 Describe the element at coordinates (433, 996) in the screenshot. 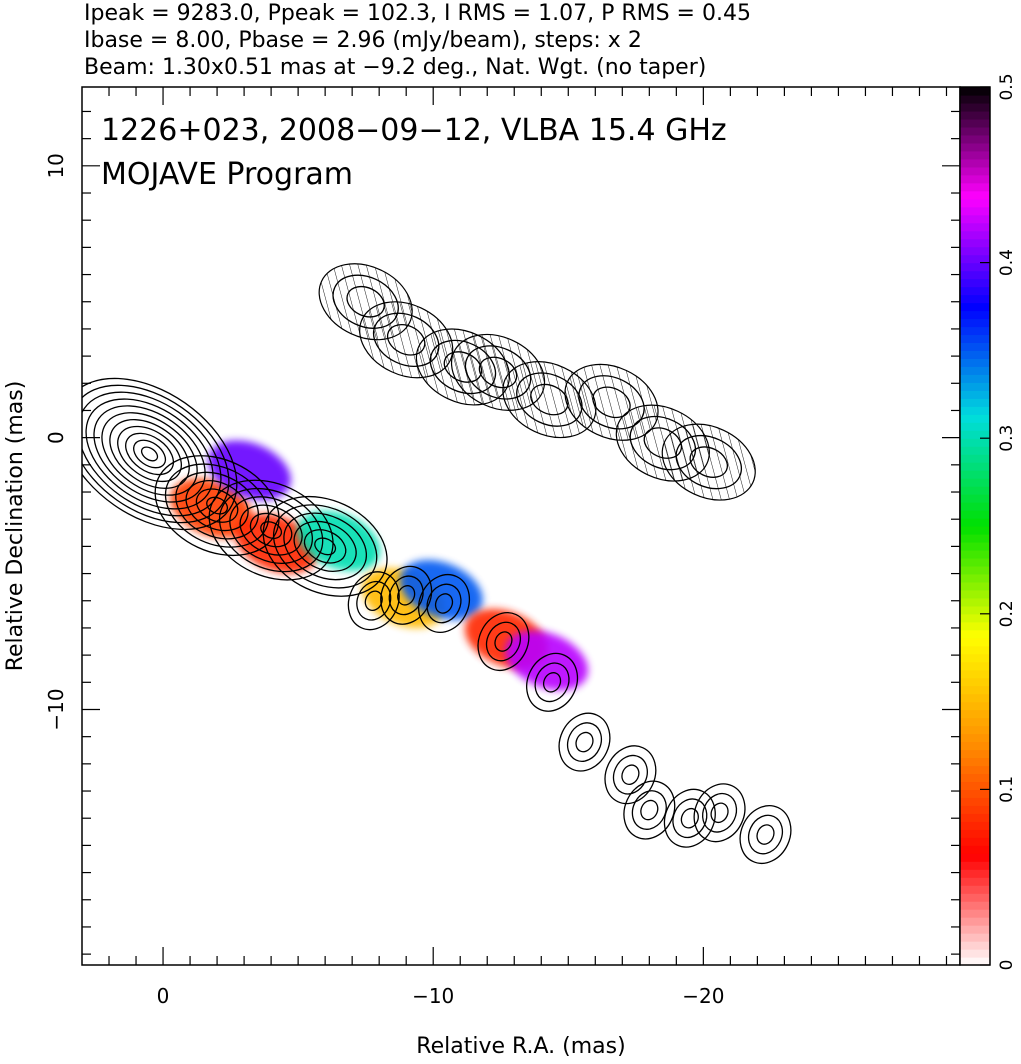

I see `x-tick-label: −10` at that location.